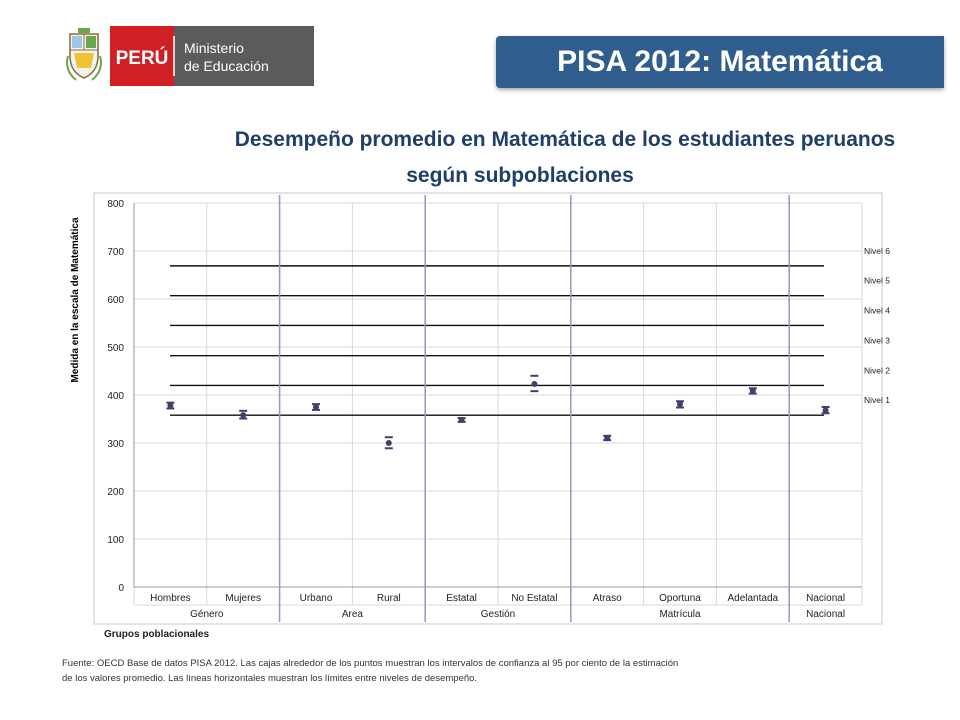 The image size is (960, 720). I want to click on group-label: Género, so click(207, 614).